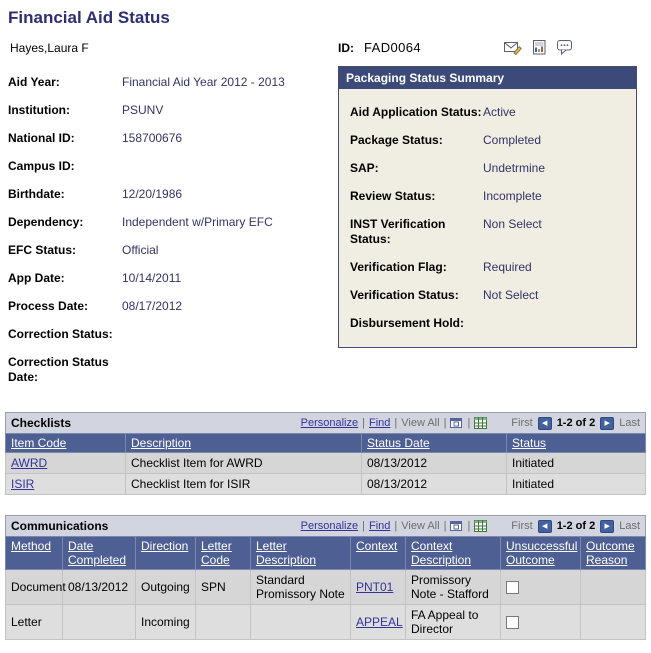 The image size is (651, 653). Describe the element at coordinates (173, 334) in the screenshot. I see `field-row-correction-status: Correction Status:` at that location.